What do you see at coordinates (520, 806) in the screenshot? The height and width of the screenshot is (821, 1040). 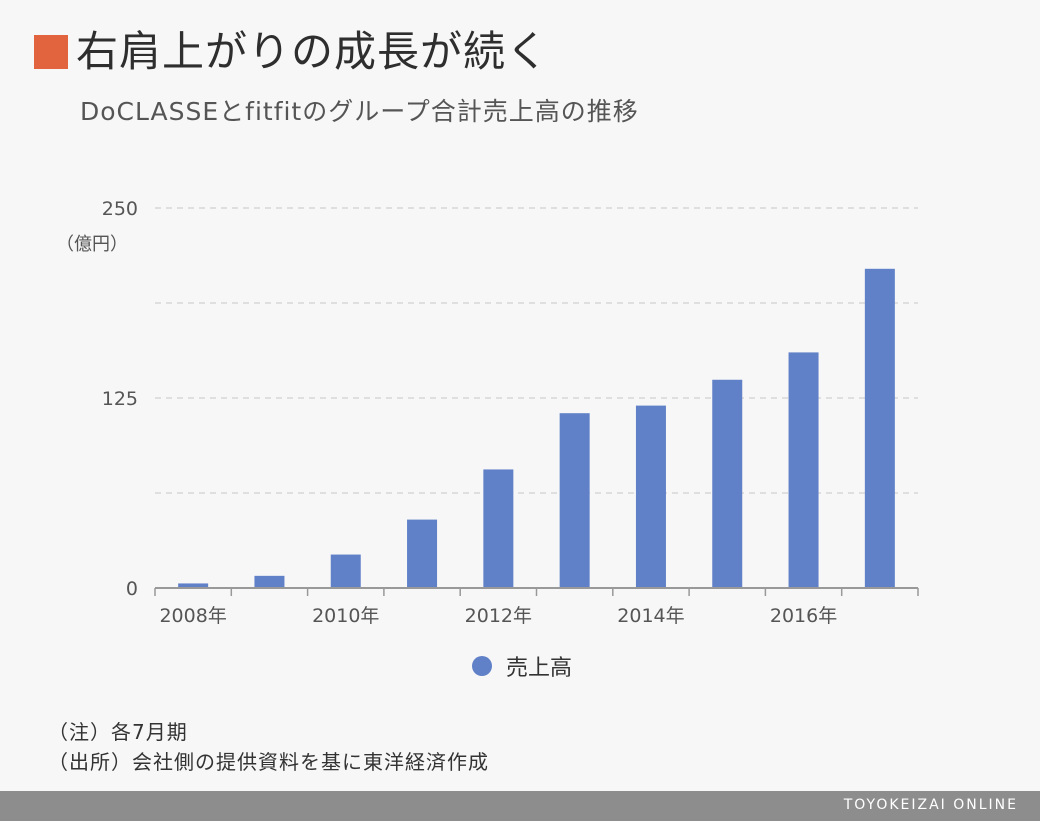 I see `footer-bar: TOYOKEIZAI ONLINE` at bounding box center [520, 806].